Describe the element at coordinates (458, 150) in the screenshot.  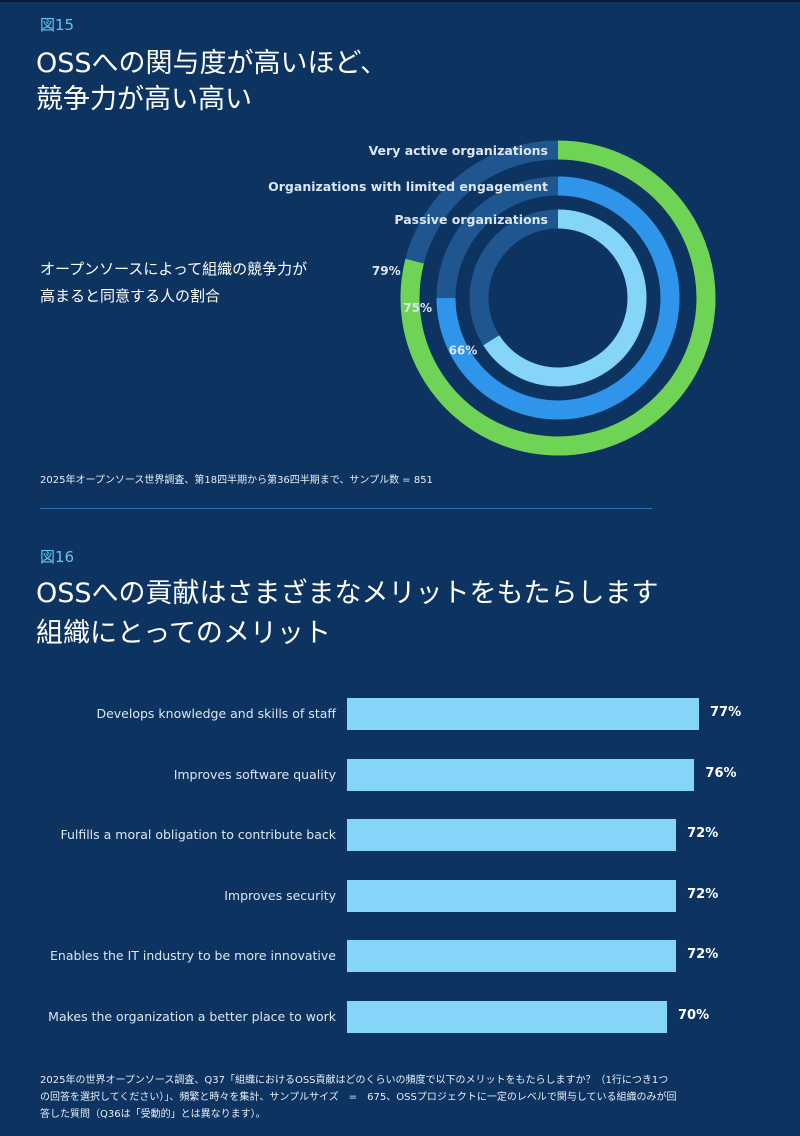
I see `series-label-very-active-organizations: Very active organizations` at that location.